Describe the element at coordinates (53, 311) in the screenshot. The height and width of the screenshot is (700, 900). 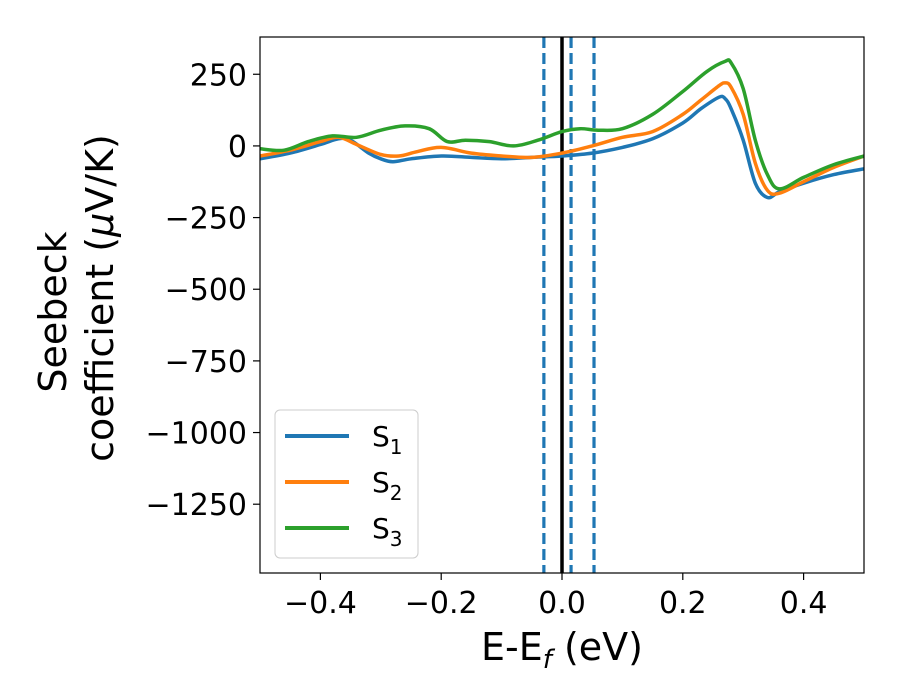
I see `y-axis-title-line1: Seebeck` at that location.